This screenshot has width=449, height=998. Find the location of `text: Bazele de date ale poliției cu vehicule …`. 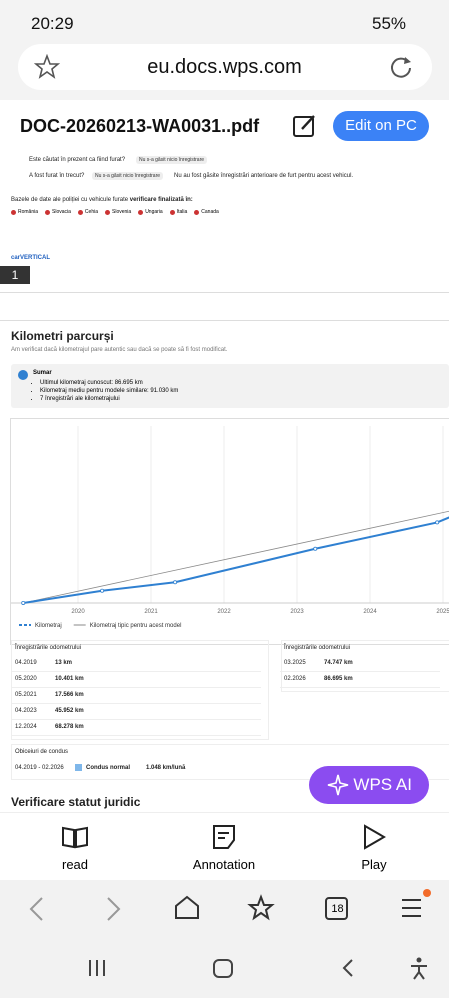

text: Bazele de date ale poliției cu vehicule … is located at coordinates (70, 200).